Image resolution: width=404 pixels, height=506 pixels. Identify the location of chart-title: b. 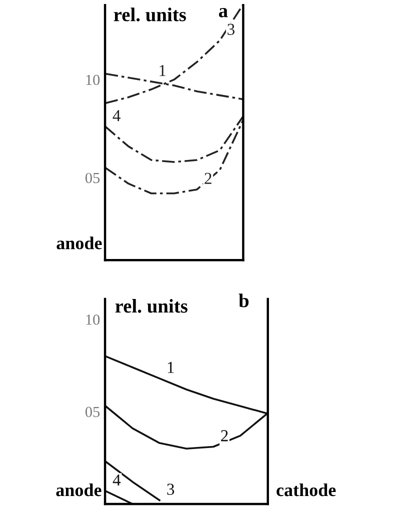
(243, 301).